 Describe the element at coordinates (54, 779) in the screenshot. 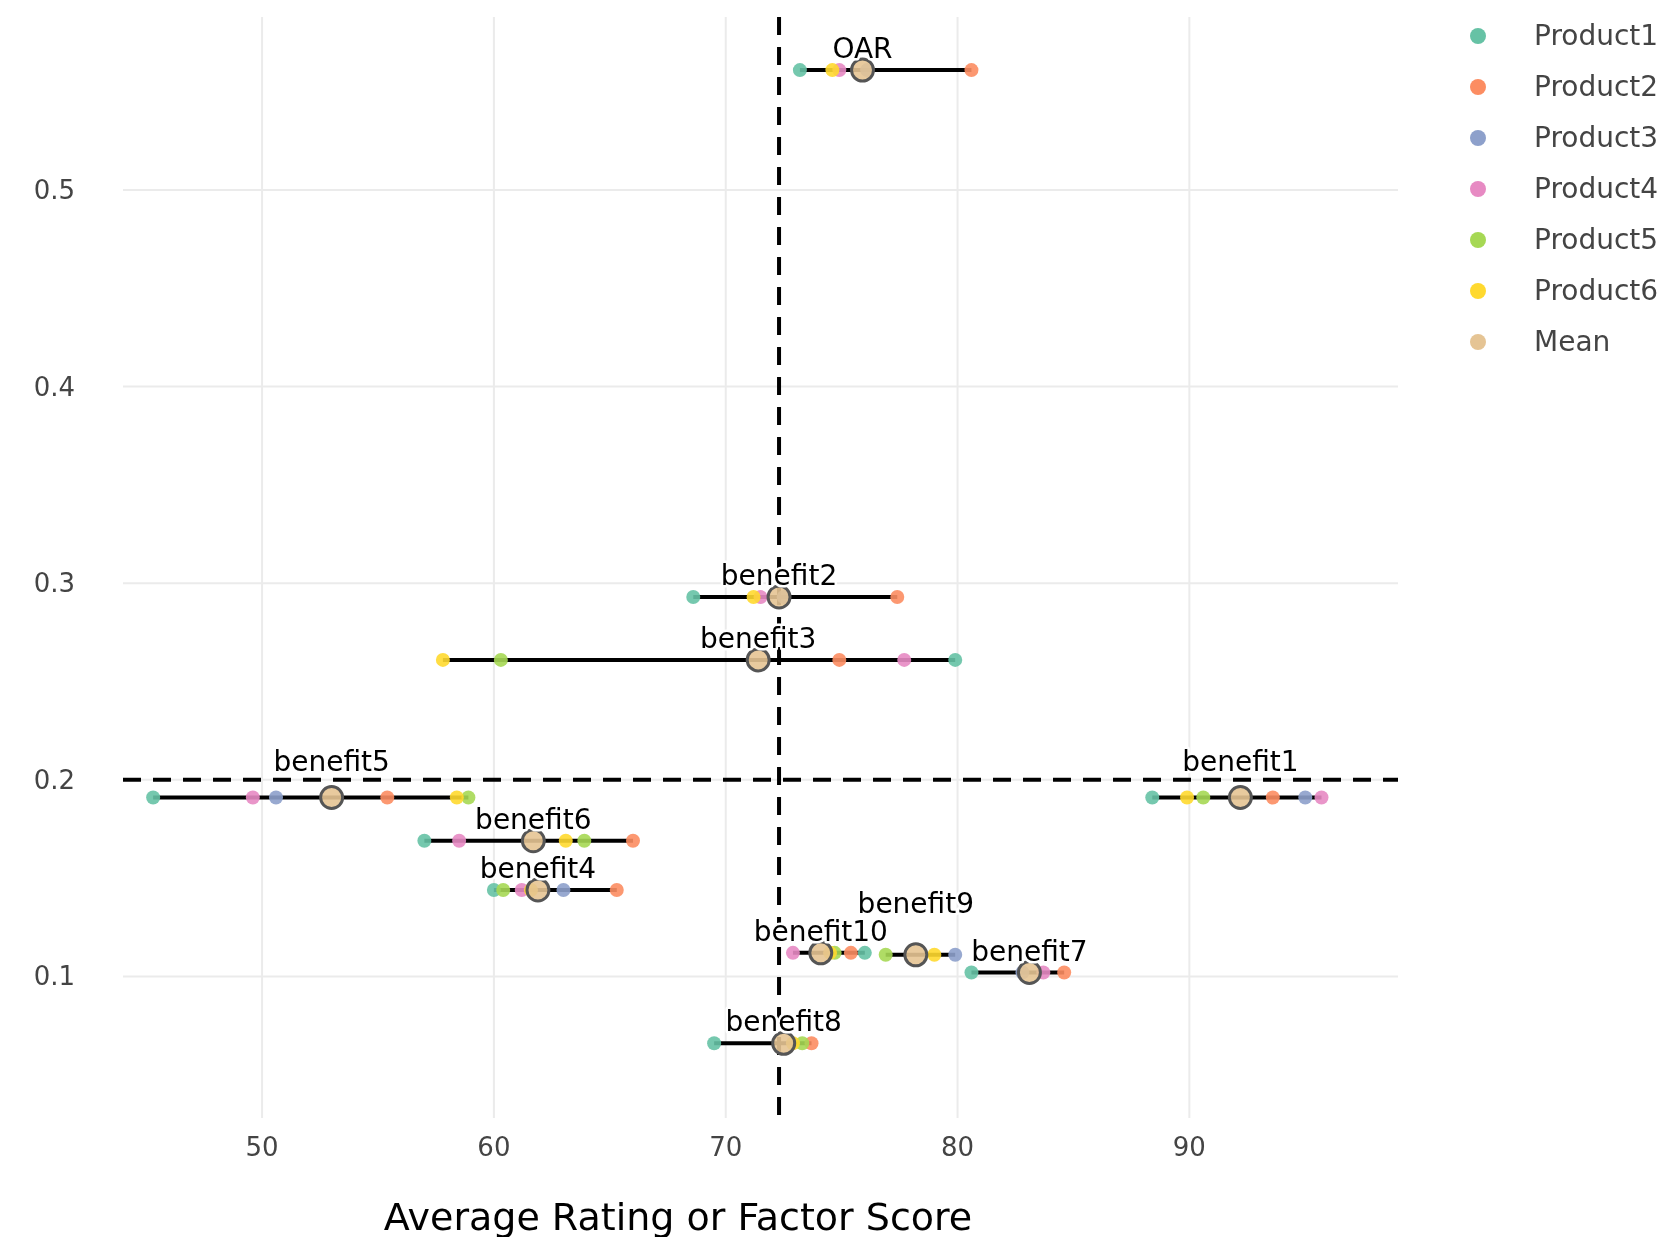

I see `y-tick-label: 0.2` at that location.